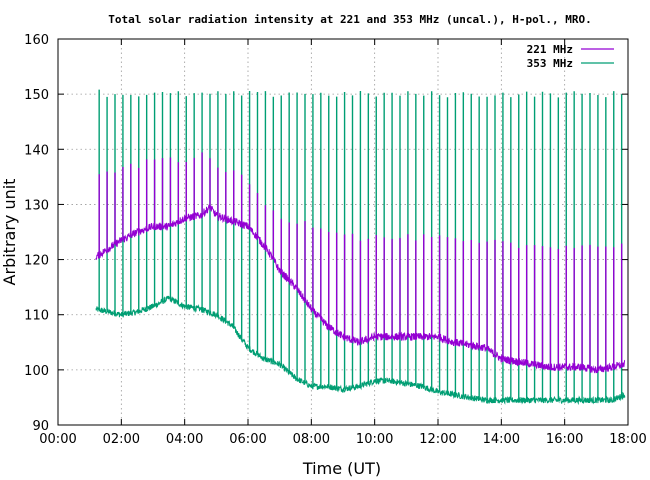 The width and height of the screenshot is (650, 480). Describe the element at coordinates (9, 232) in the screenshot. I see `y-axis-label: Arbitrary unit` at that location.